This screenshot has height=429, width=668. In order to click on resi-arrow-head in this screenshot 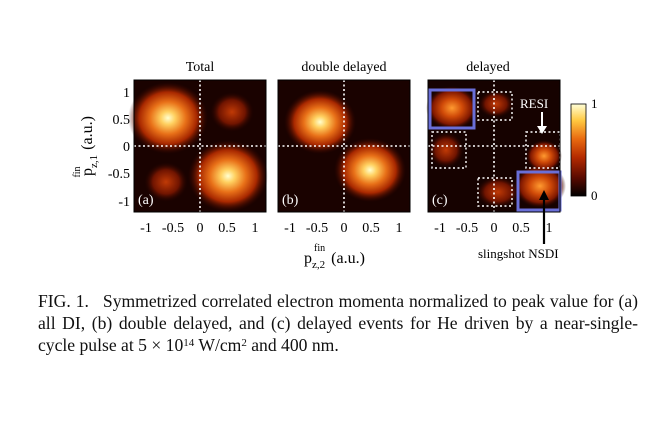, I will do `click(542, 130)`.